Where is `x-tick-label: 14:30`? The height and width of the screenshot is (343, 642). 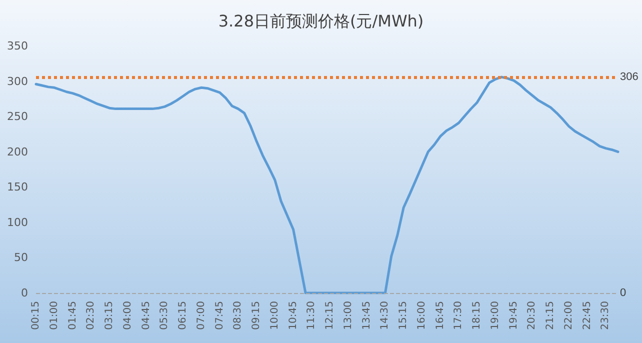 x-tick-label: 14:30 is located at coordinates (385, 315).